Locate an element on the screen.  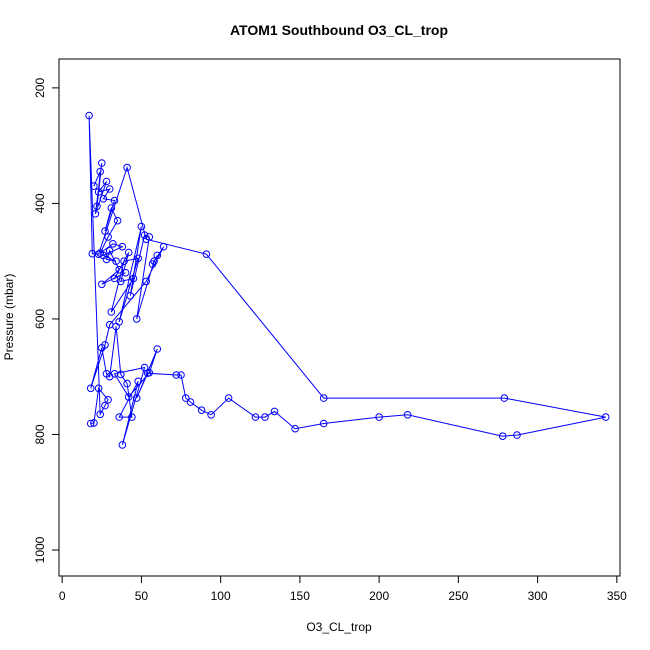
x-tick-label: 150 is located at coordinates (300, 596).